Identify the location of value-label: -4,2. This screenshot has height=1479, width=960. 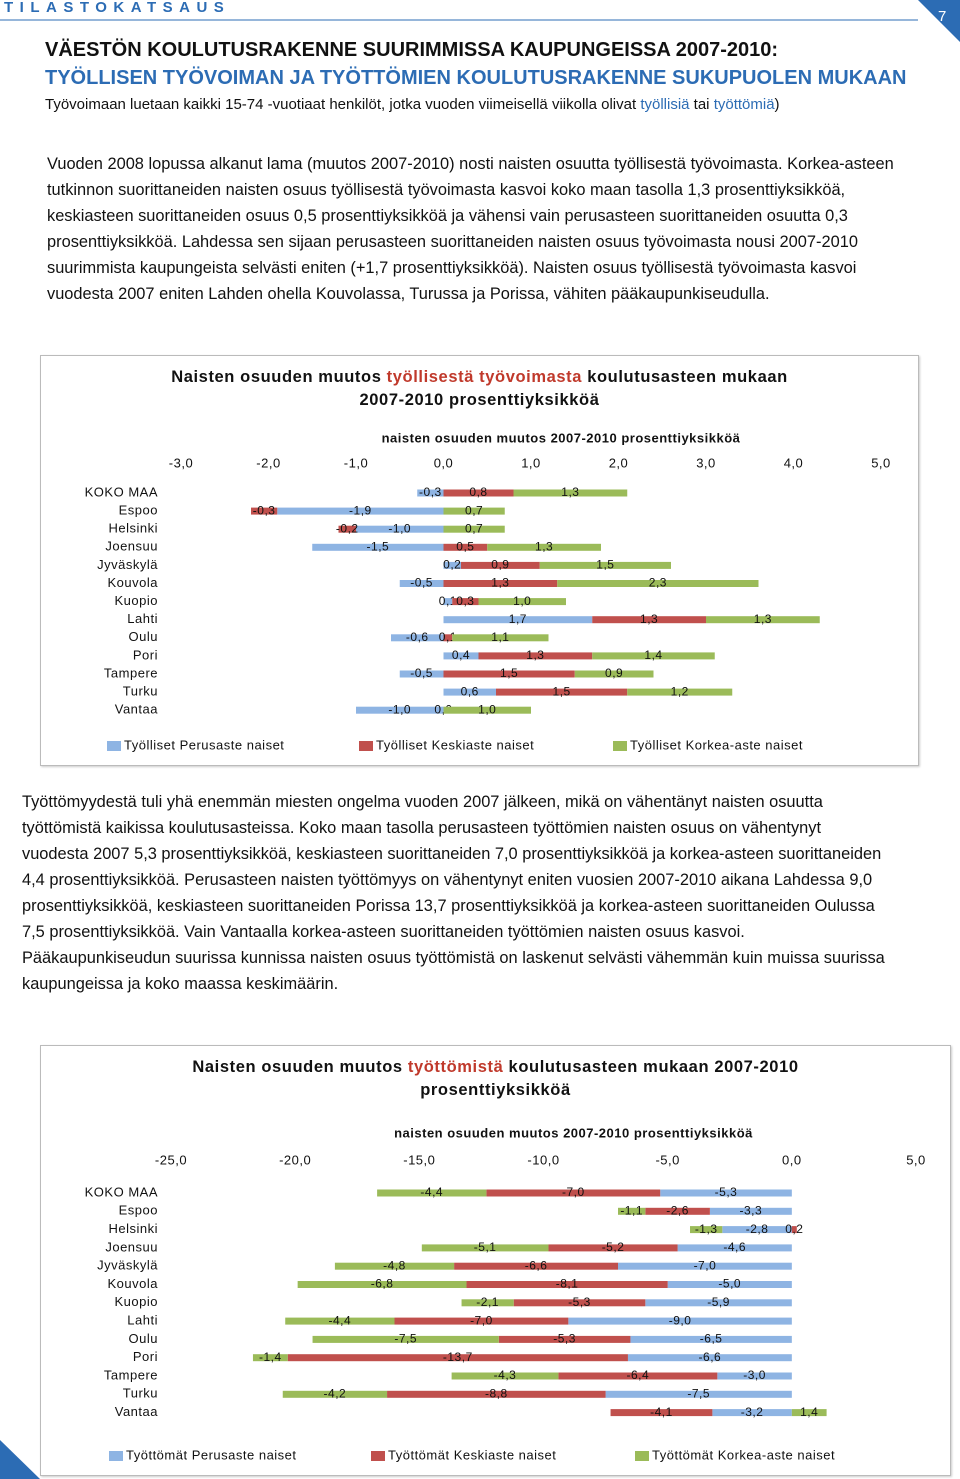
(335, 1393).